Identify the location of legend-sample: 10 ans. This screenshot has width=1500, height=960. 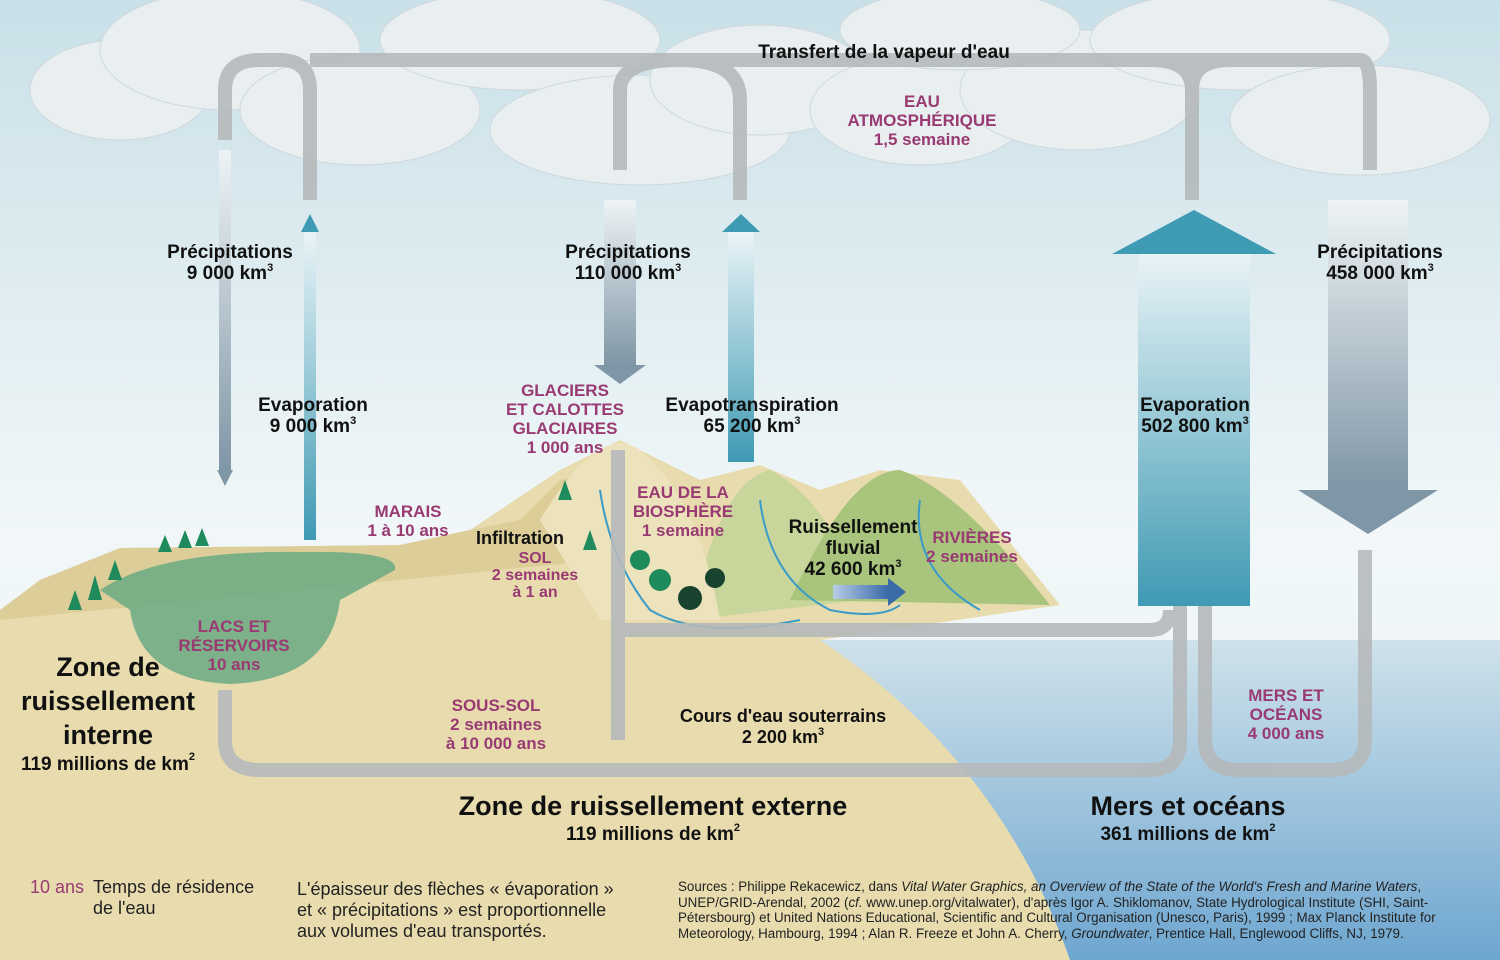
(57, 887).